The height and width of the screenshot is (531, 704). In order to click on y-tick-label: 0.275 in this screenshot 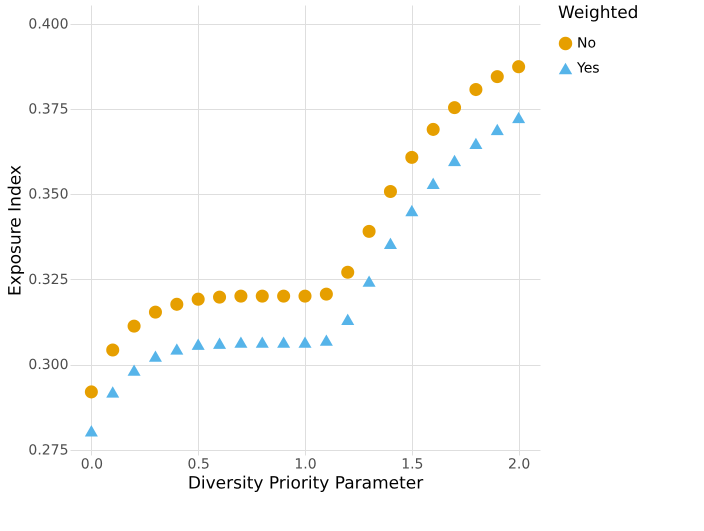, I will do `click(48, 450)`.